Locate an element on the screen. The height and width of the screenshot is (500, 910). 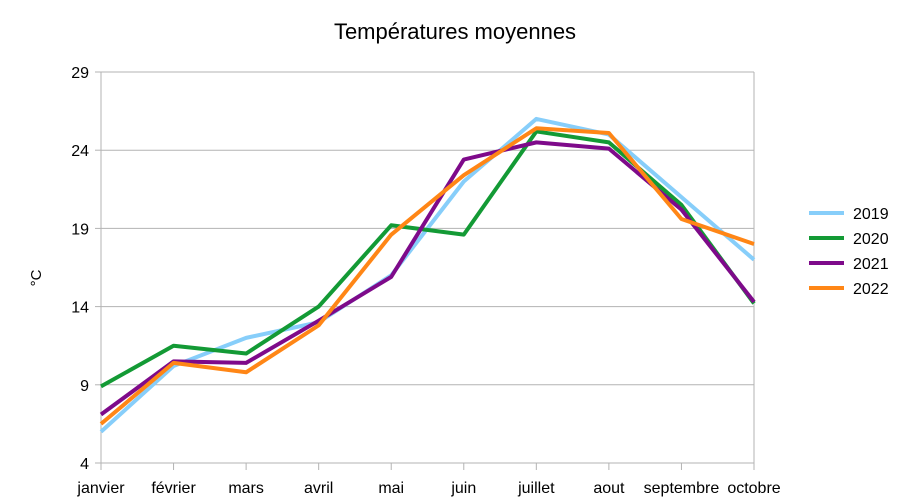
y-tick-label-5: 29 is located at coordinates (80, 73).